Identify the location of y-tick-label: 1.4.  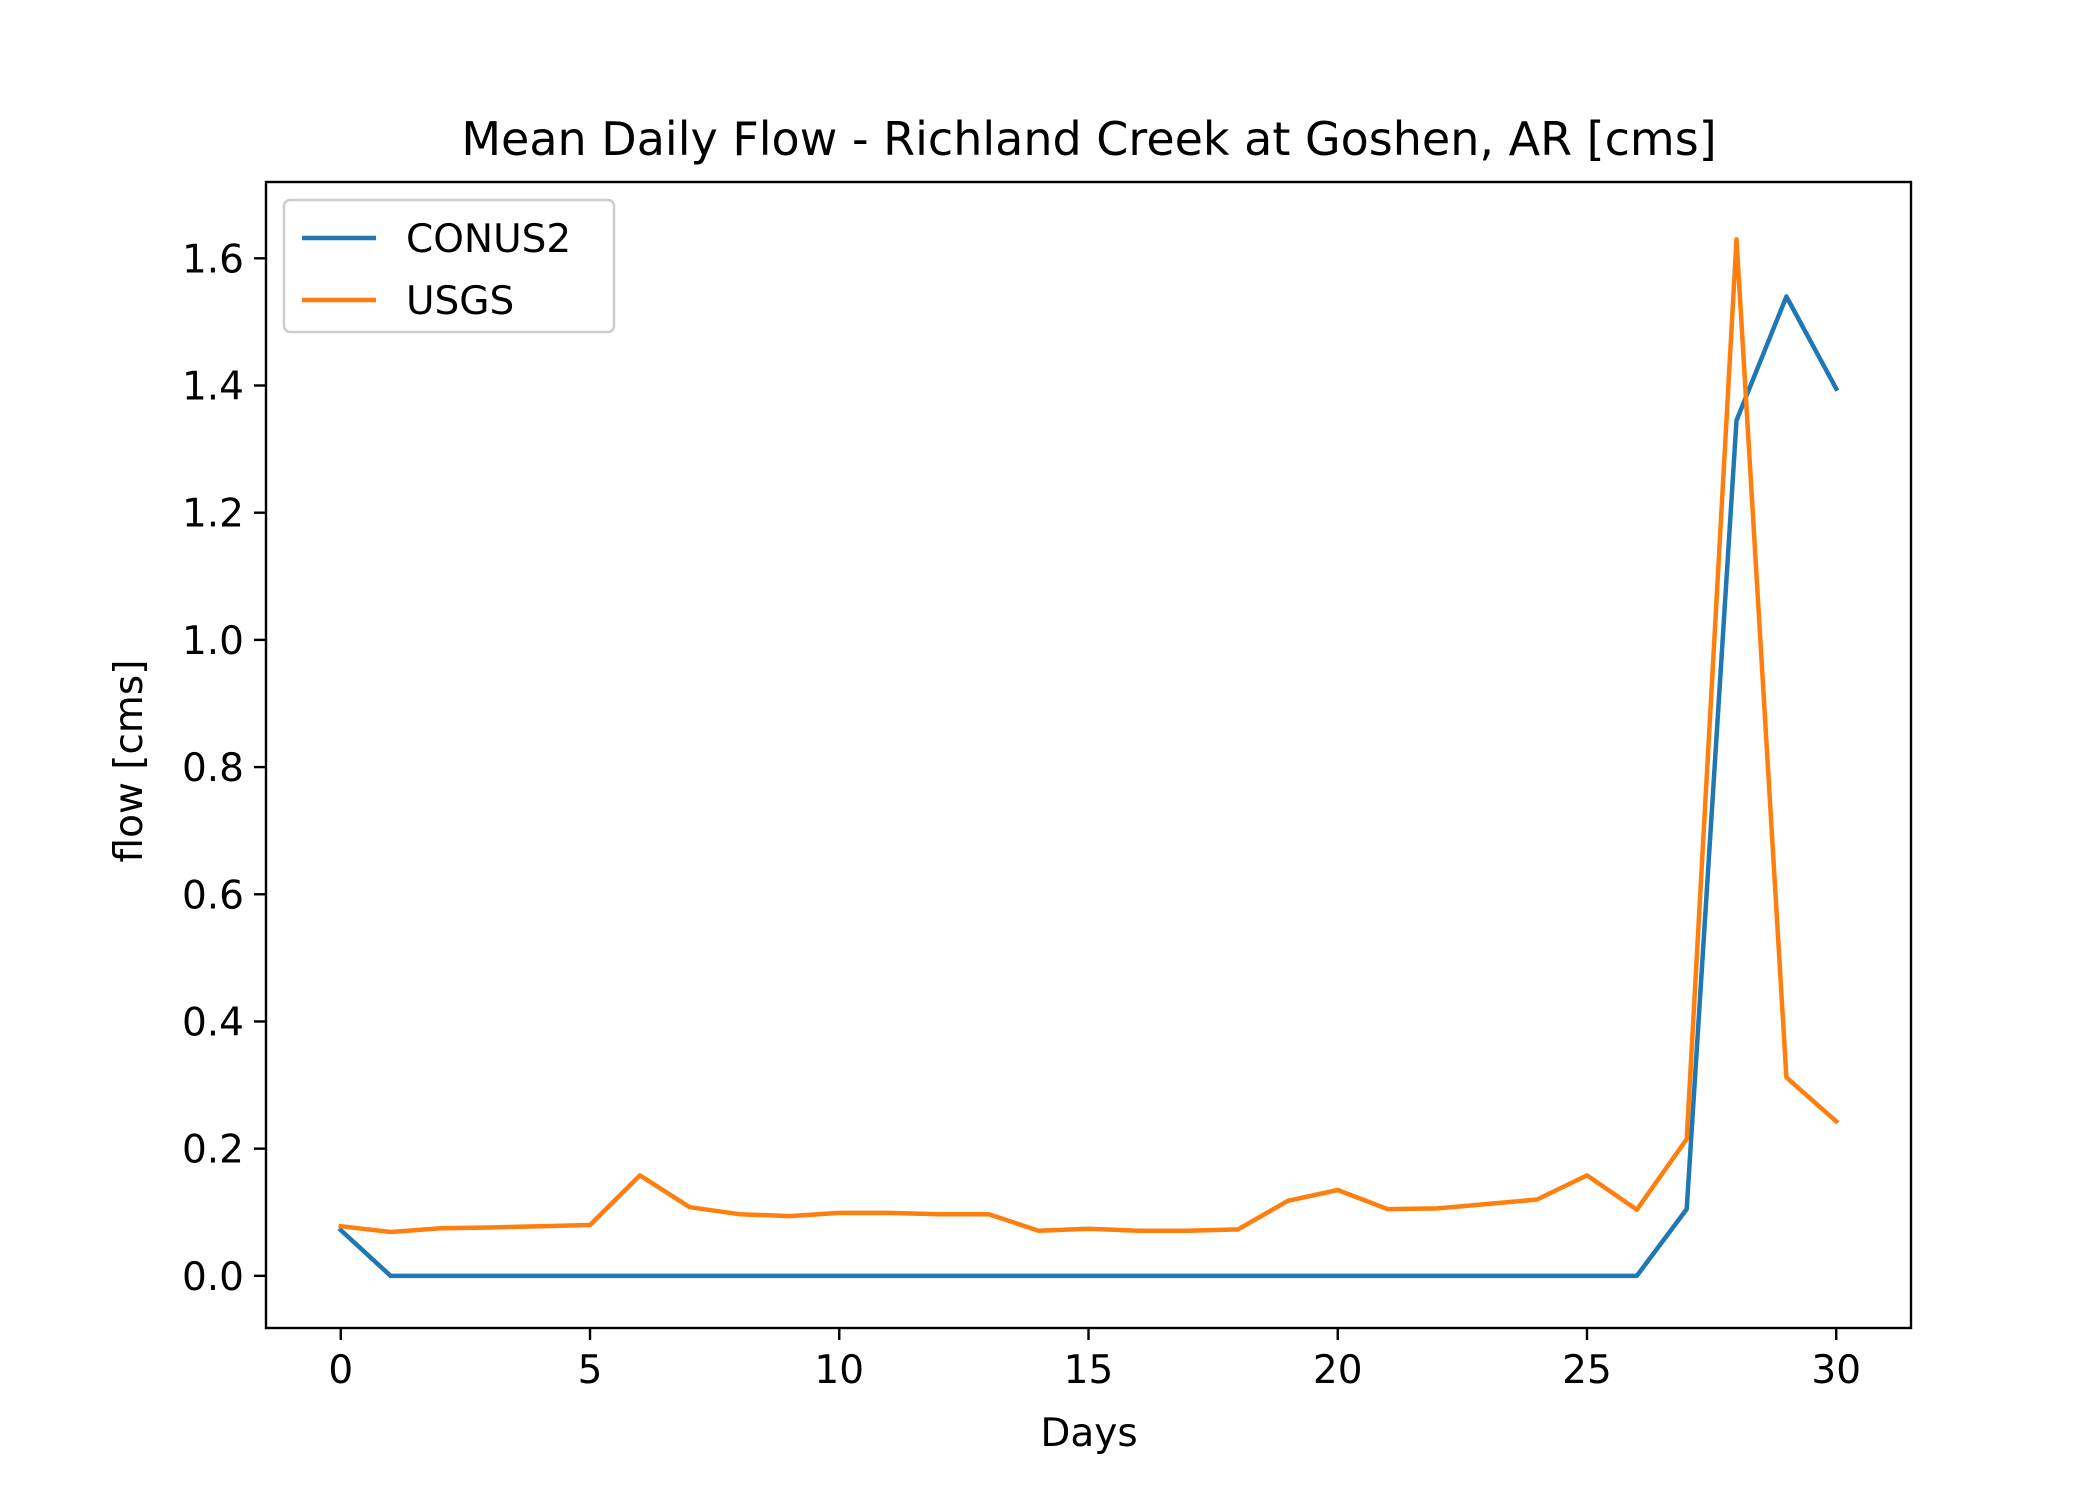
(213, 387).